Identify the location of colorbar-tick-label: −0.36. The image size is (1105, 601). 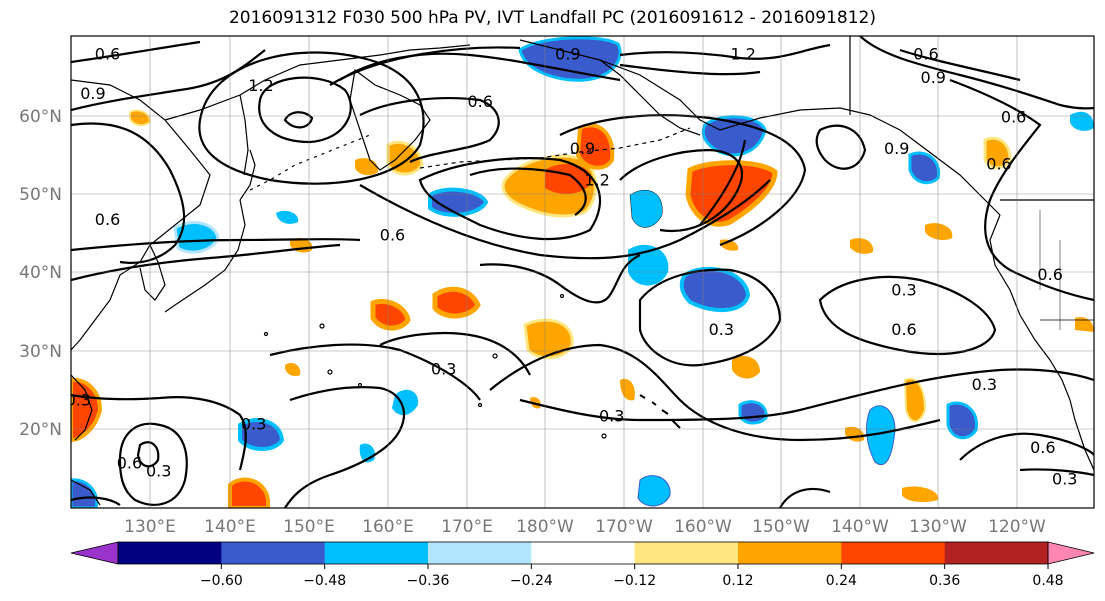
(428, 581).